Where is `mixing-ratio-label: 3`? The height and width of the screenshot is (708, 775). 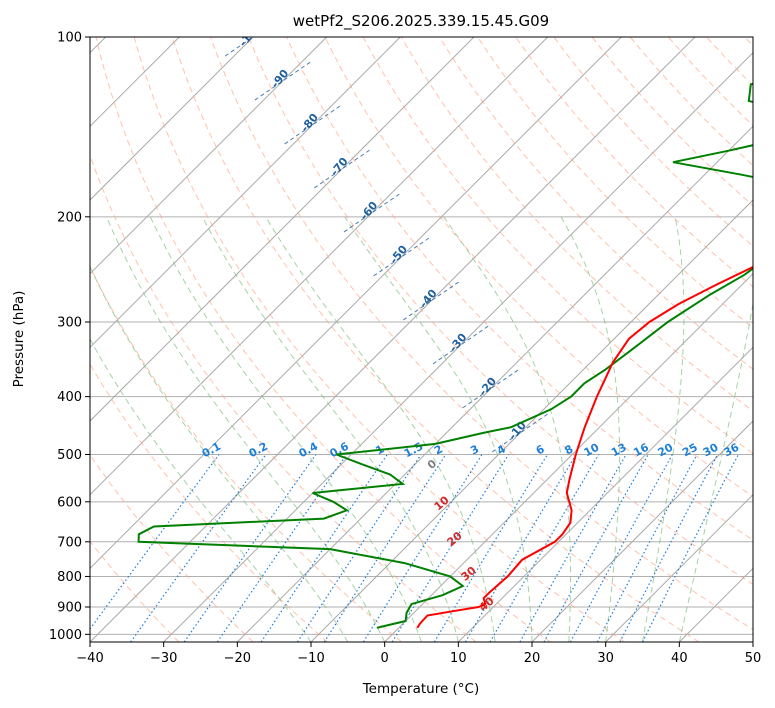 mixing-ratio-label: 3 is located at coordinates (474, 449).